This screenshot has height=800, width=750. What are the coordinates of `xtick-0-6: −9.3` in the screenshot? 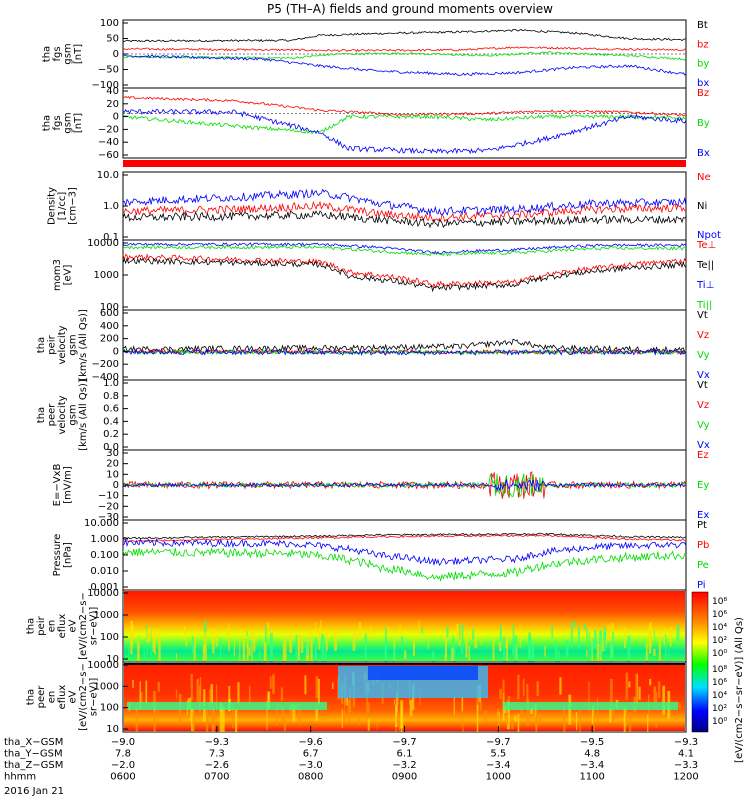 It's located at (686, 742).